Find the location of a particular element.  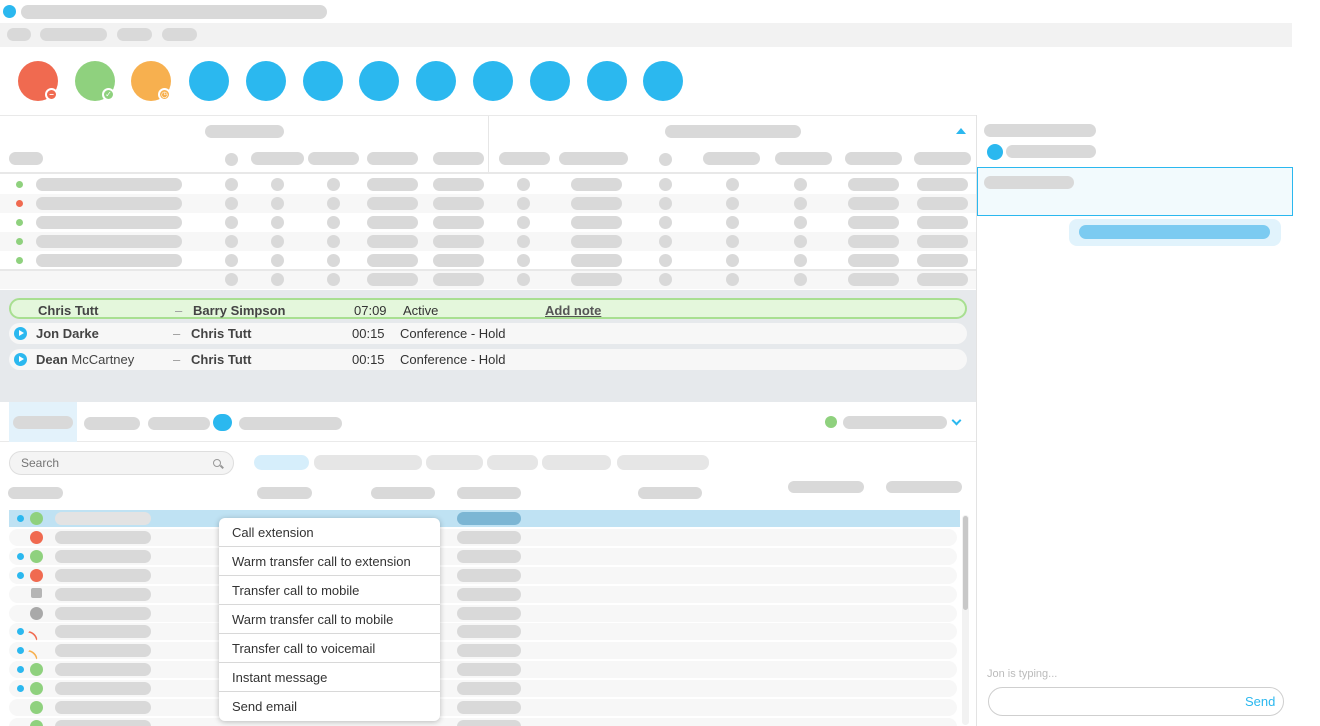

add-note-link: Add note is located at coordinates (573, 310).